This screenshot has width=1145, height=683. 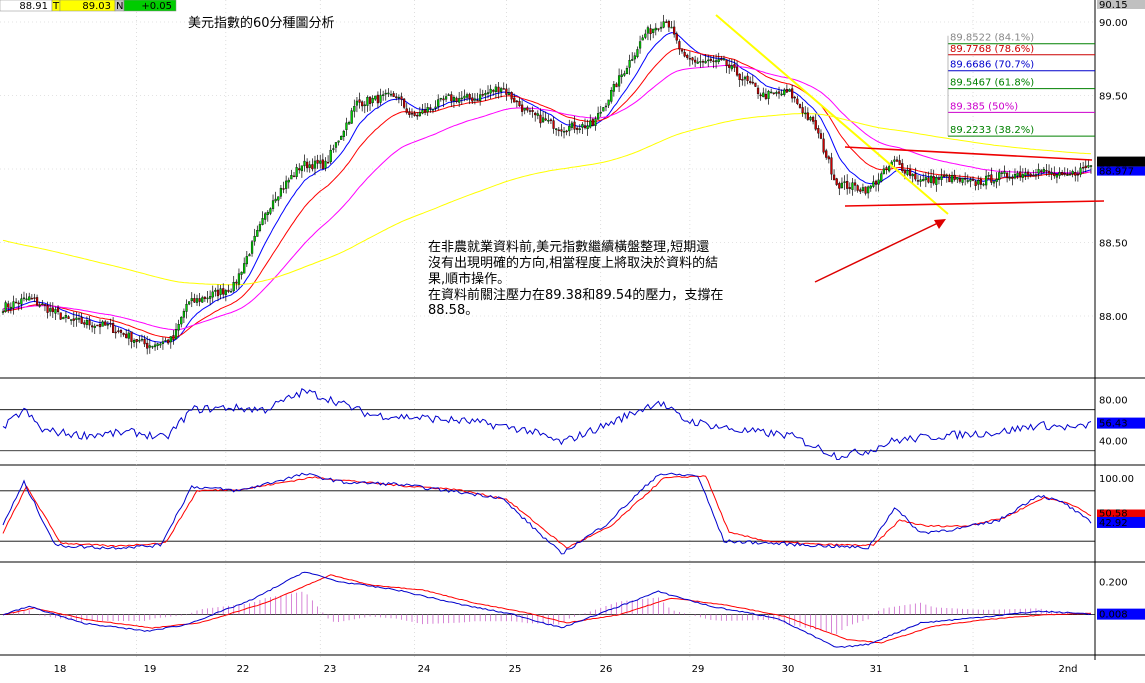 What do you see at coordinates (1113, 523) in the screenshot?
I see `stoch-k-value-label: 42.92` at bounding box center [1113, 523].